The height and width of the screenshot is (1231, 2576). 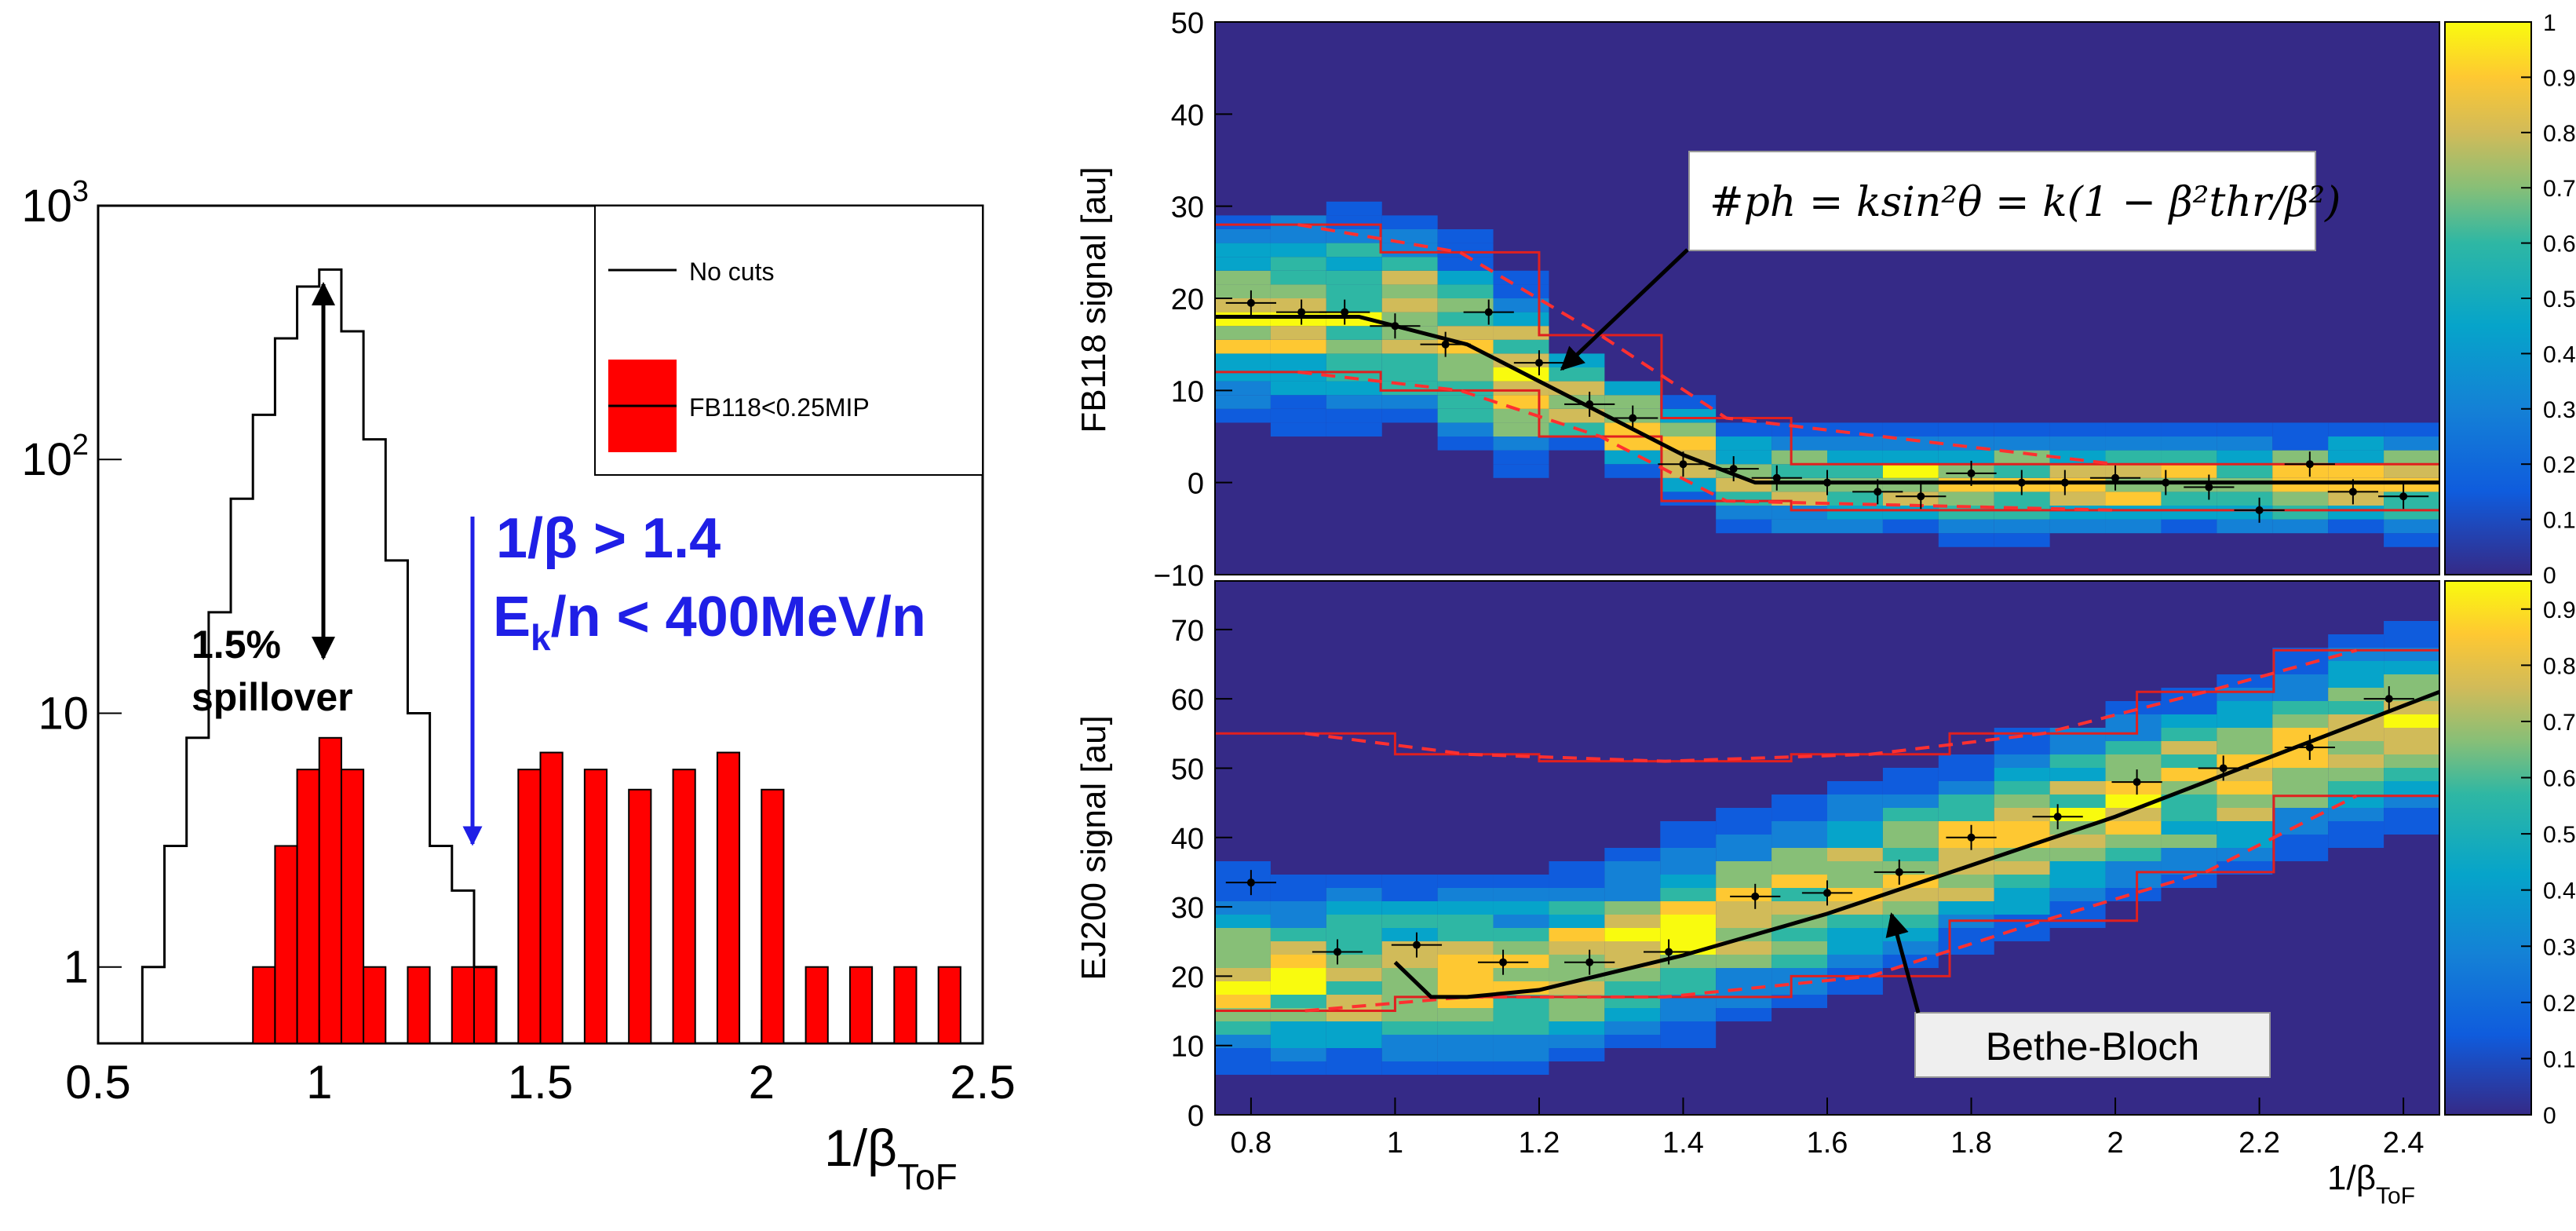 What do you see at coordinates (860, 1148) in the screenshot?
I see `left-xaxis-main: 1/β` at bounding box center [860, 1148].